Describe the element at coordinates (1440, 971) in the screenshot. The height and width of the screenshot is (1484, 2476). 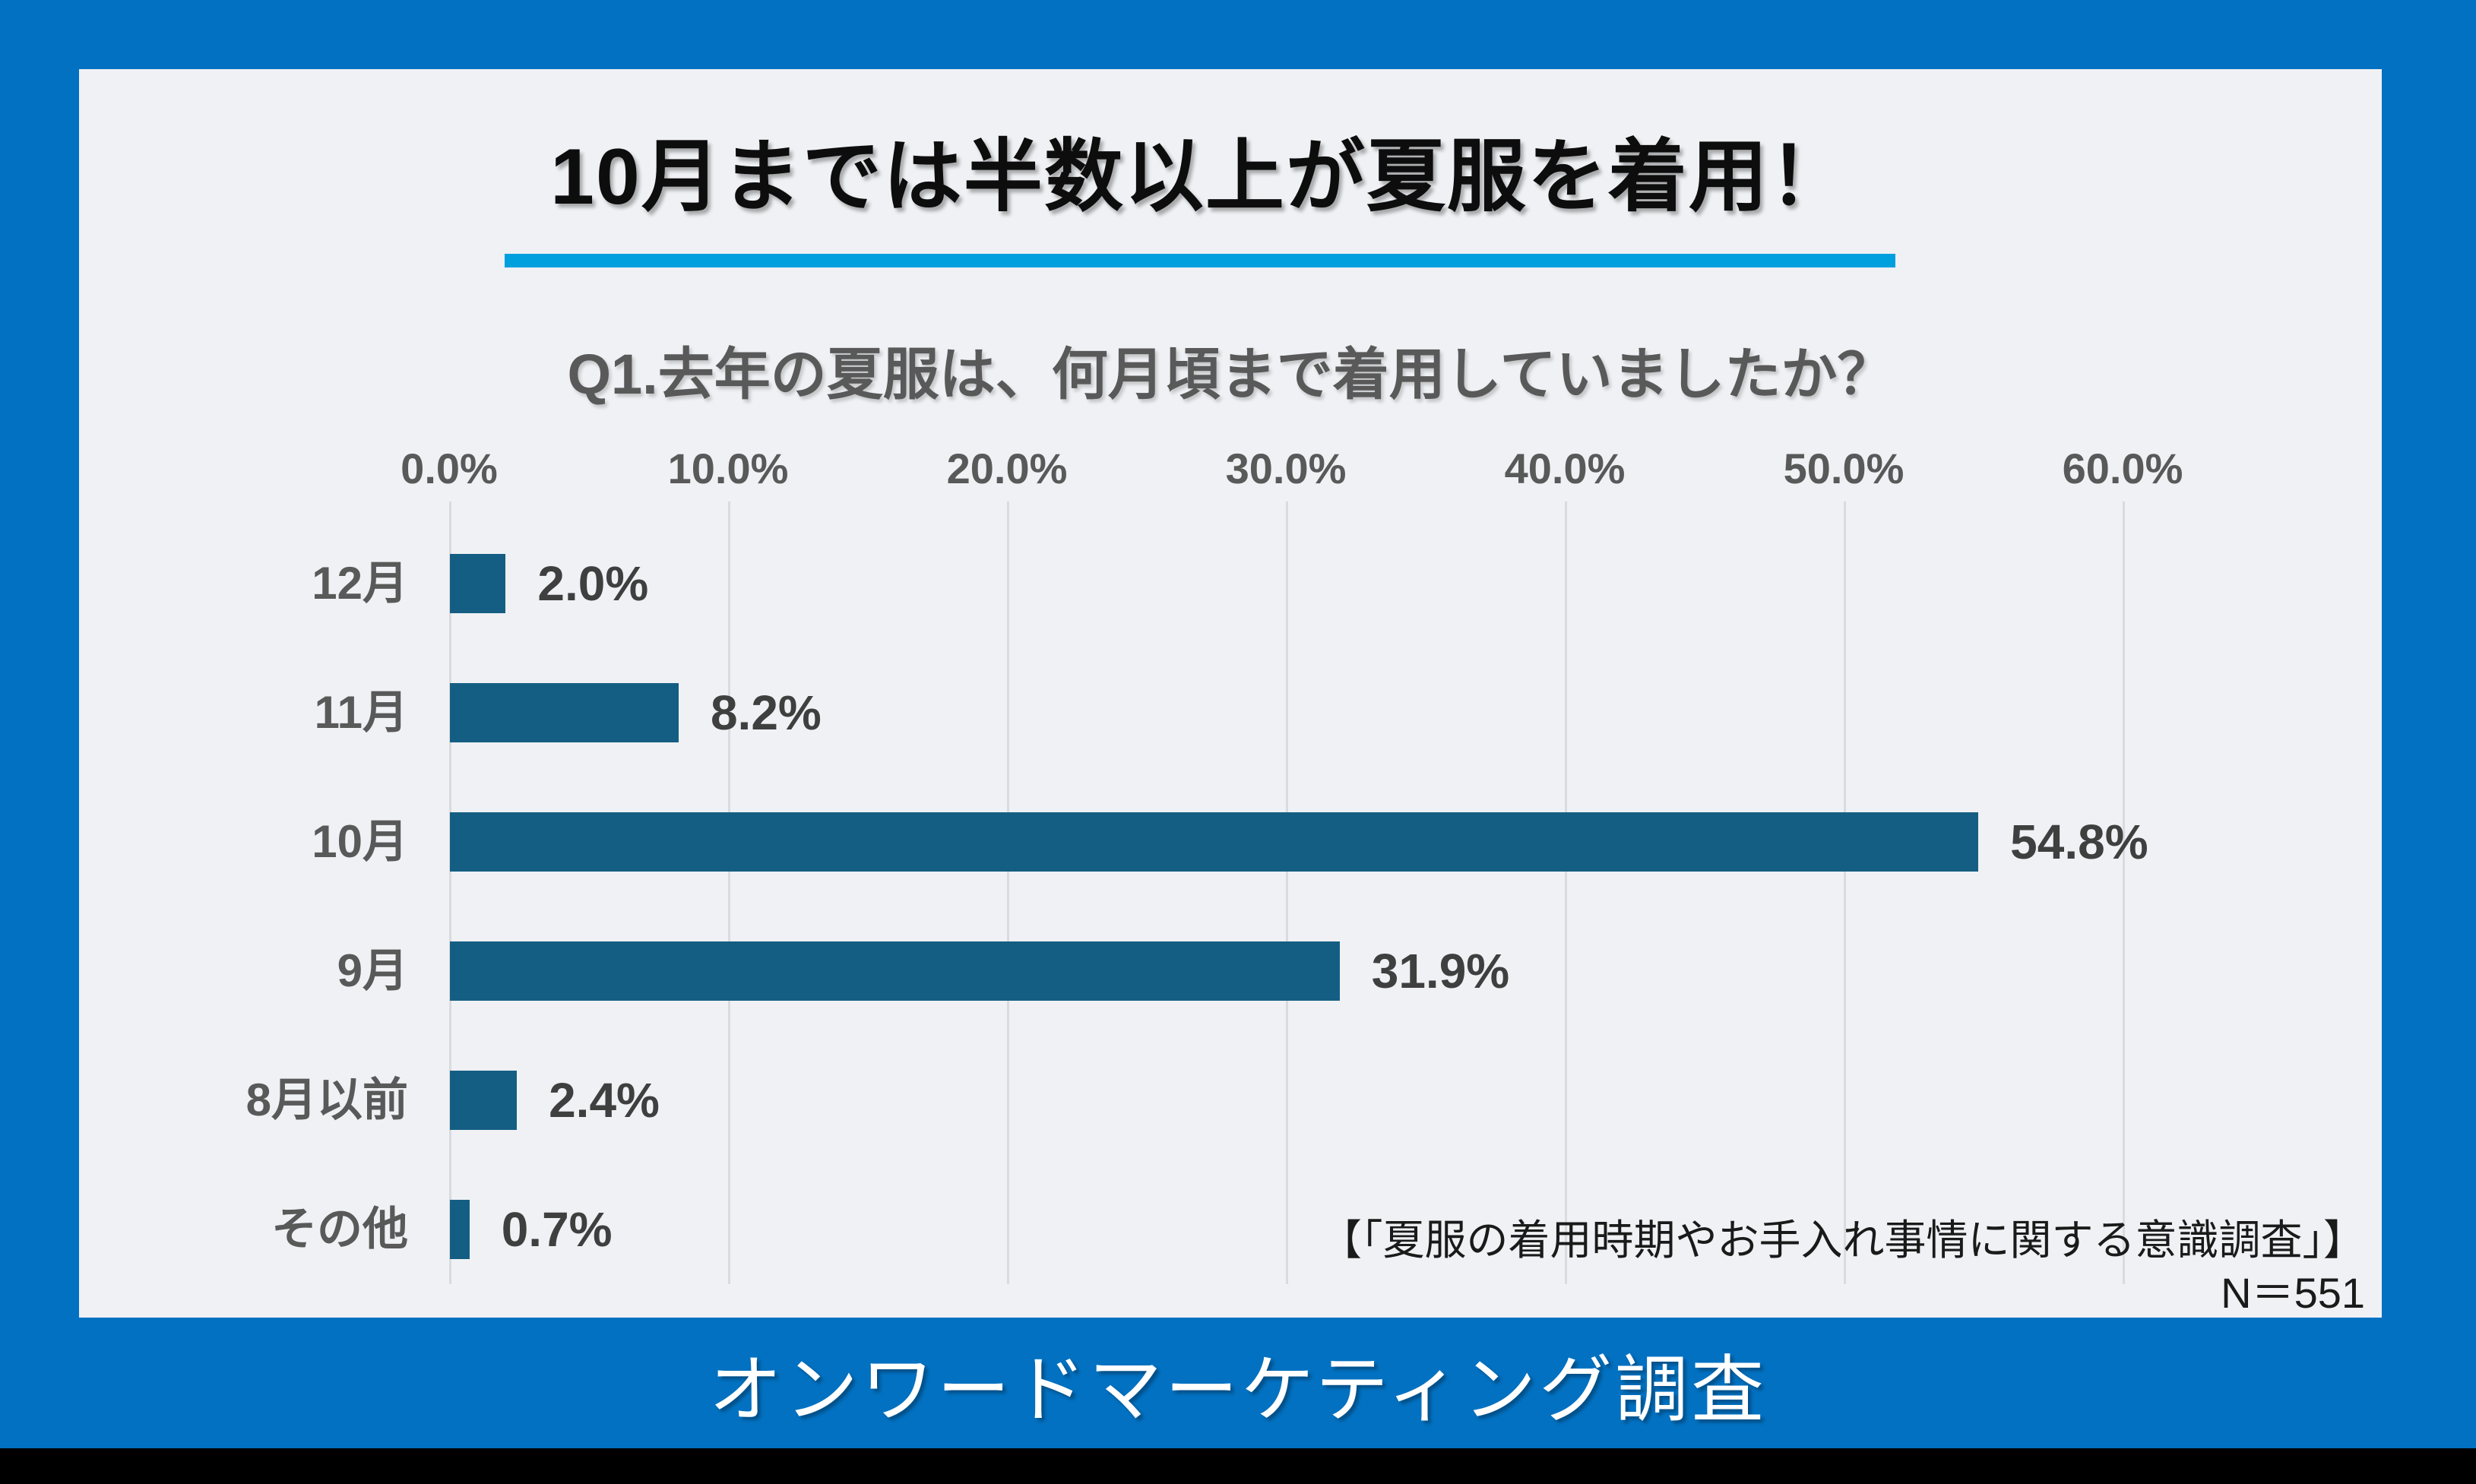
I see `bar-value-label: 31.9%` at that location.